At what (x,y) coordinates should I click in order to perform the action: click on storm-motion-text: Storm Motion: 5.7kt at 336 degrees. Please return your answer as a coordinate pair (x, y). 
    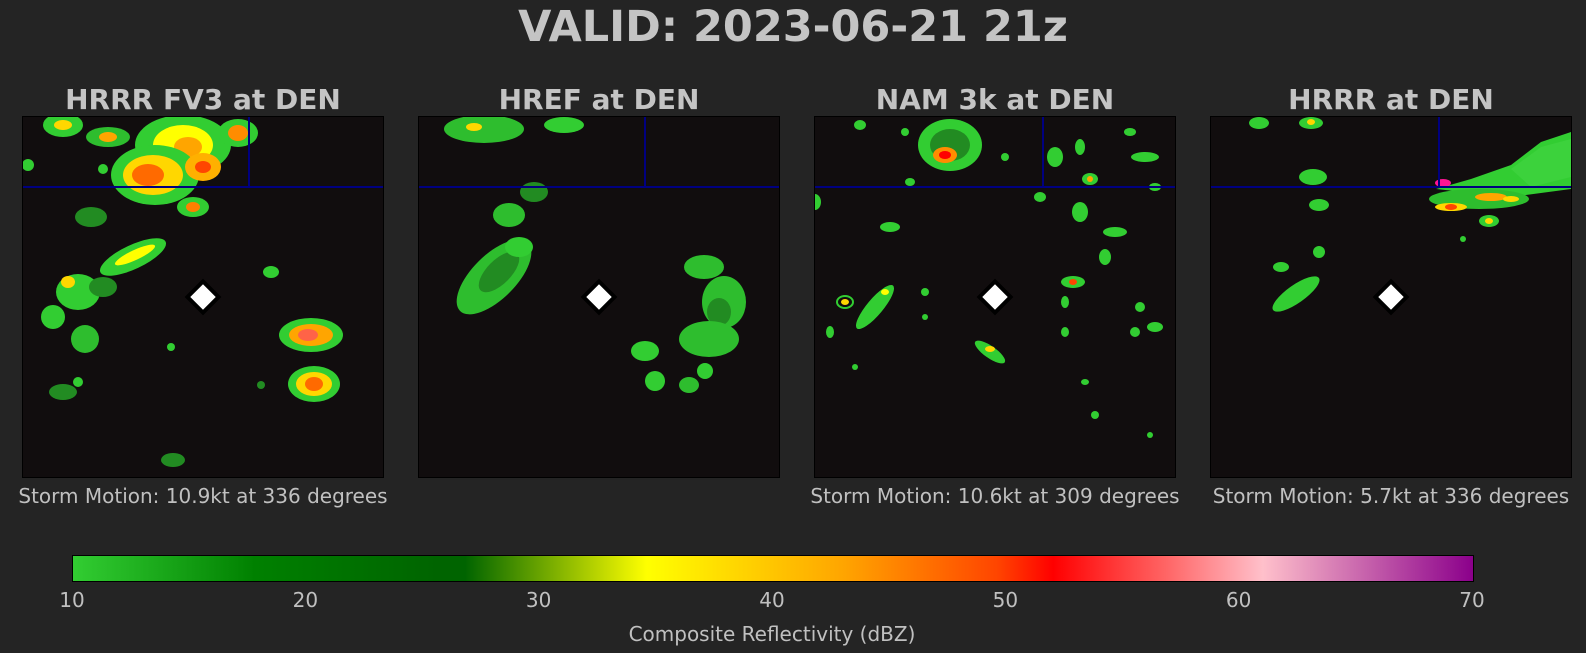
    Looking at the image, I should click on (1391, 496).